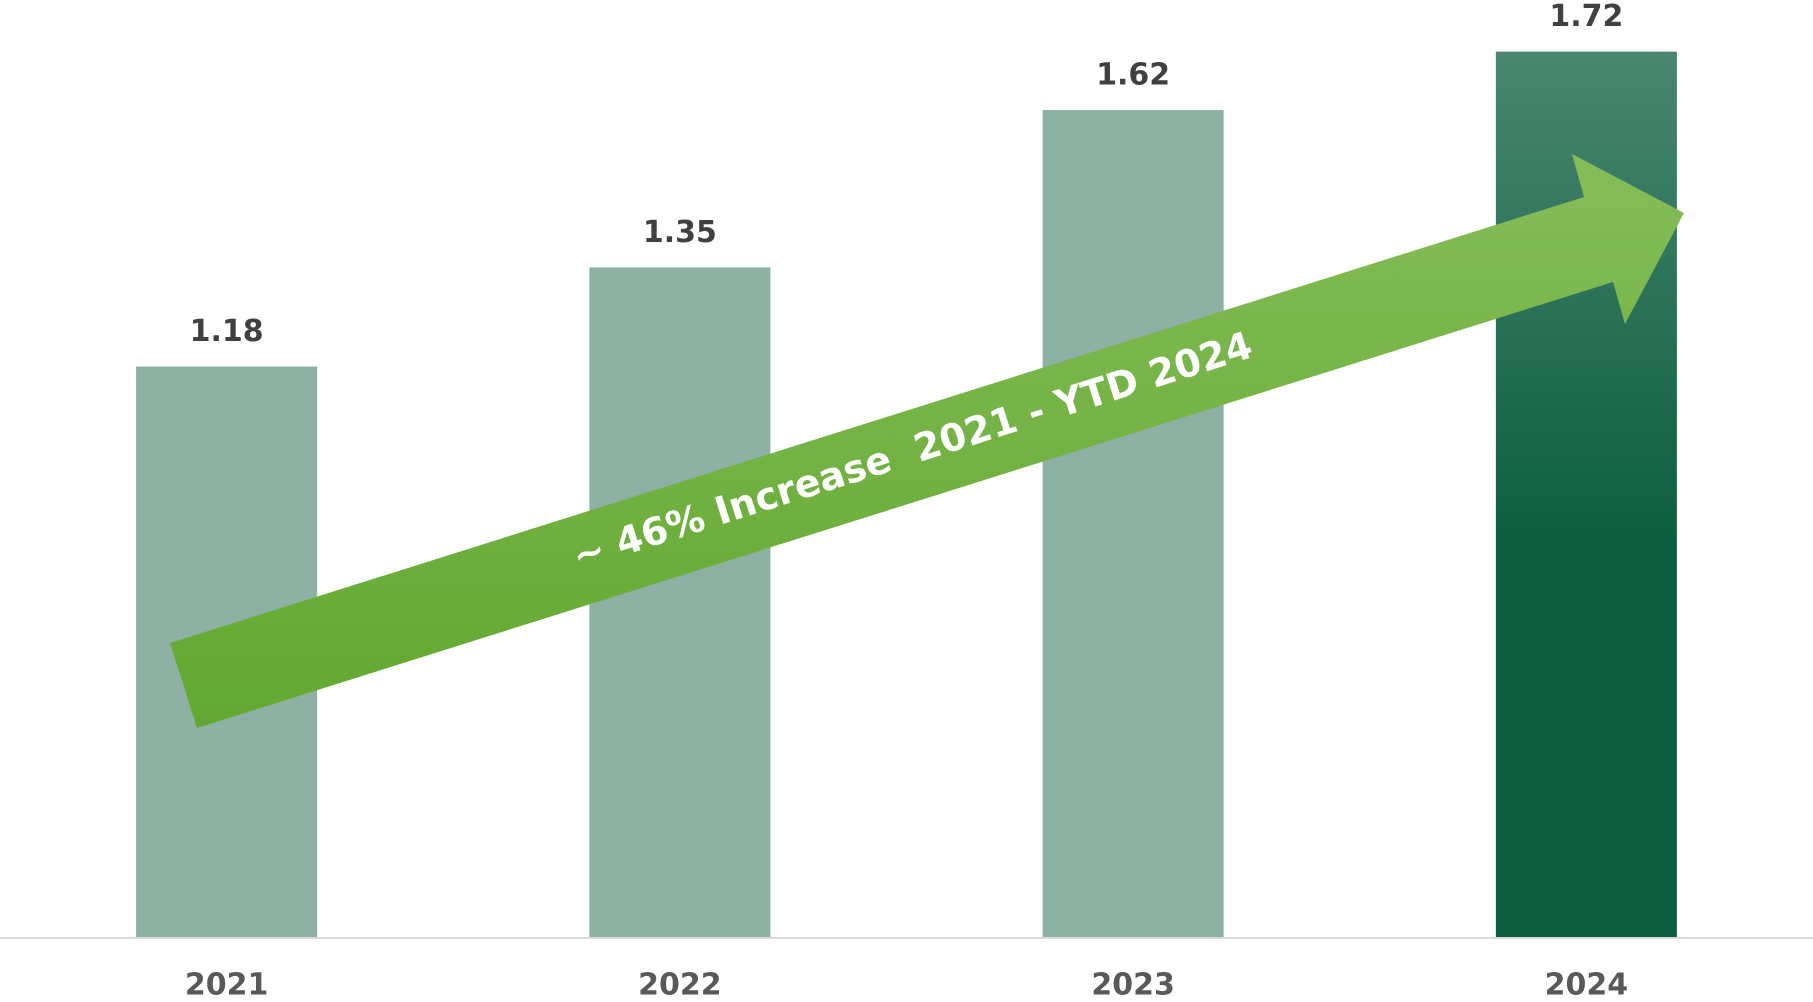  Describe the element at coordinates (227, 985) in the screenshot. I see `x-tick-label: 2021` at that location.